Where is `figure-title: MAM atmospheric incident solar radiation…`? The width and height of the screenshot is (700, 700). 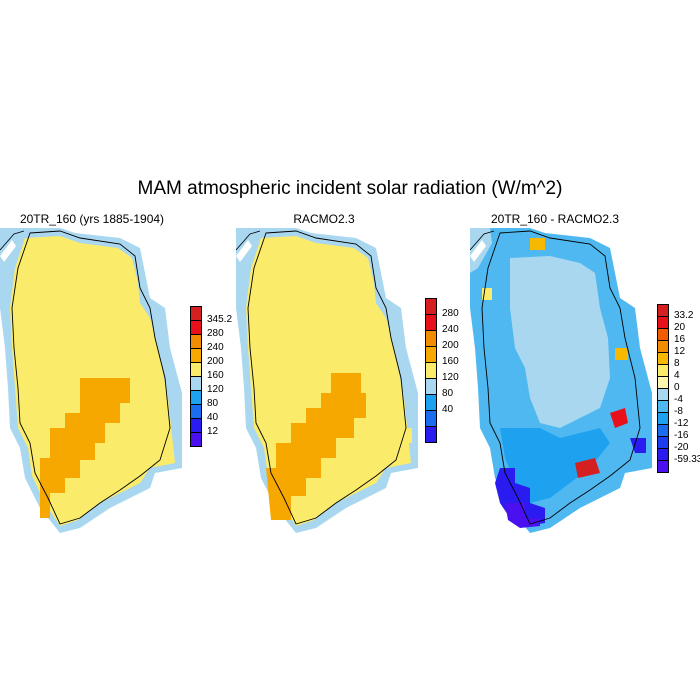 figure-title: MAM atmospheric incident solar radiation… is located at coordinates (350, 188).